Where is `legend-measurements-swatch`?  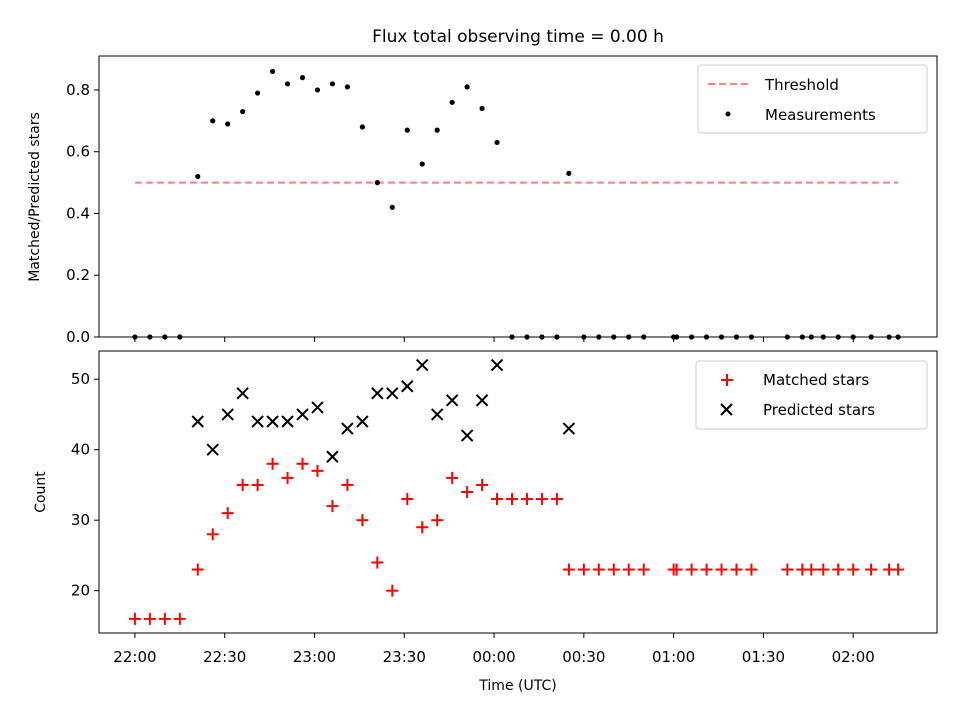
legend-measurements-swatch is located at coordinates (728, 114).